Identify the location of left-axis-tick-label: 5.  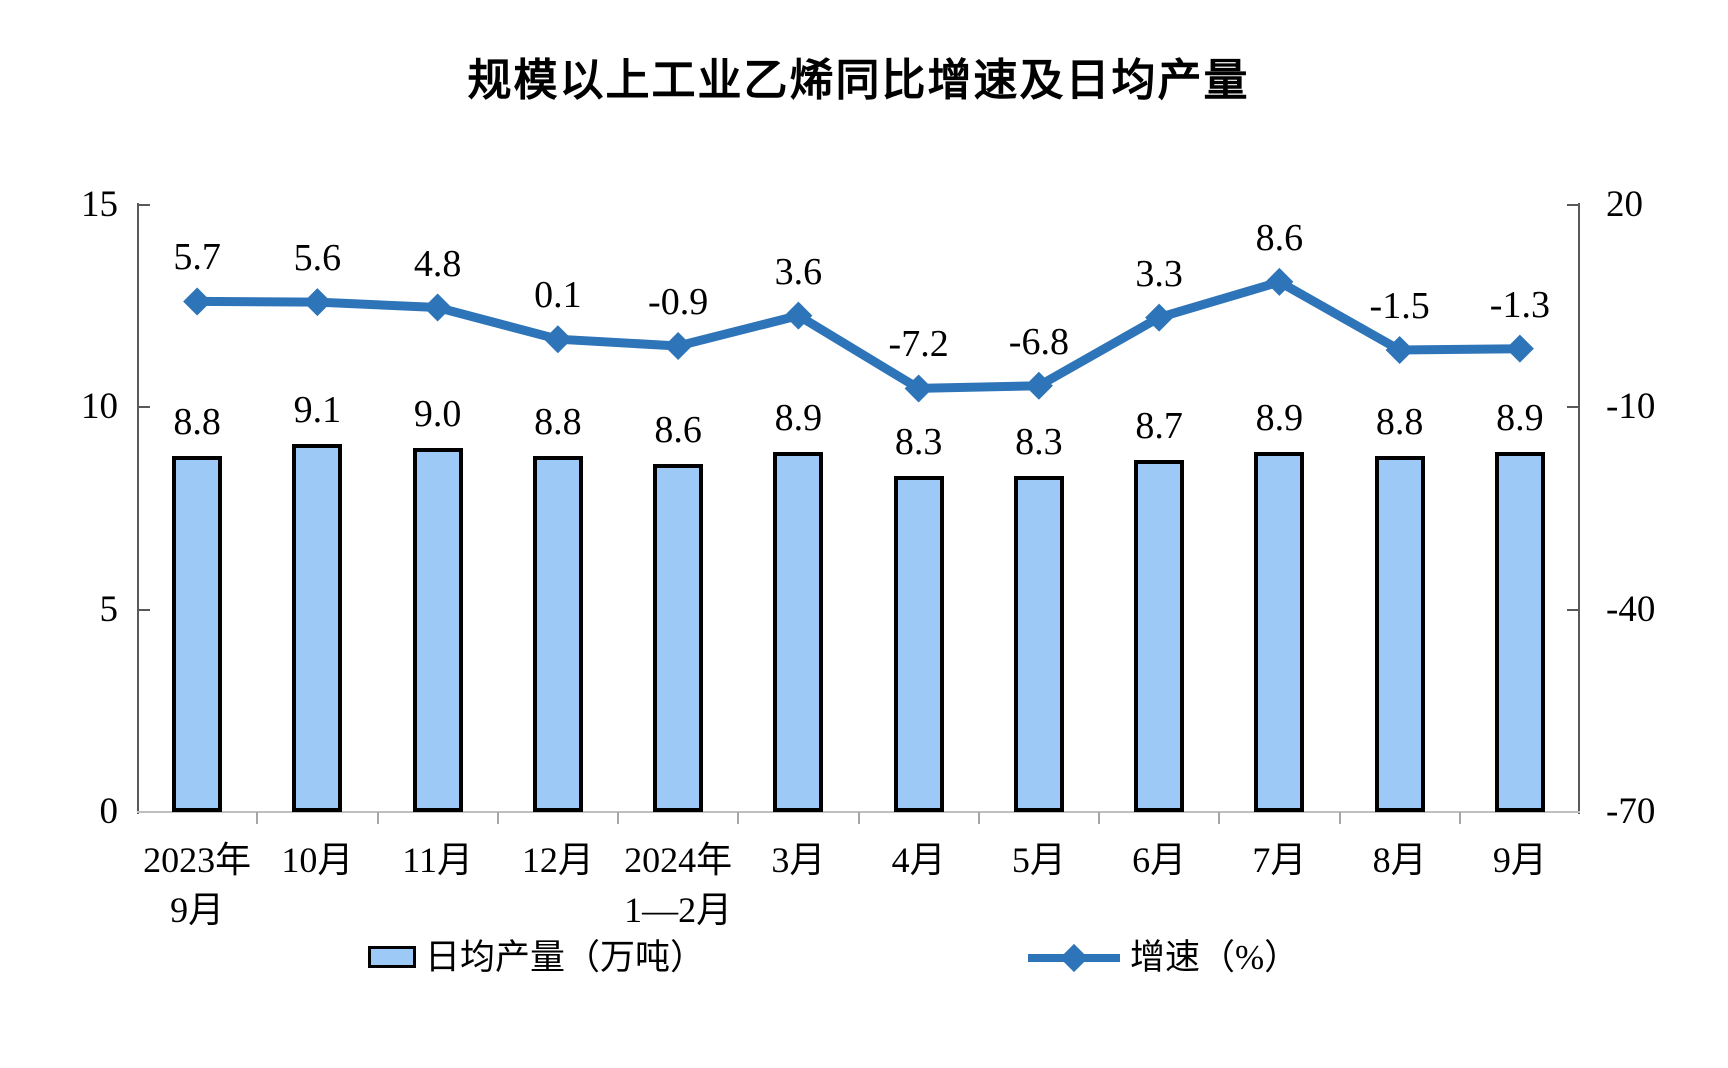
(109, 609).